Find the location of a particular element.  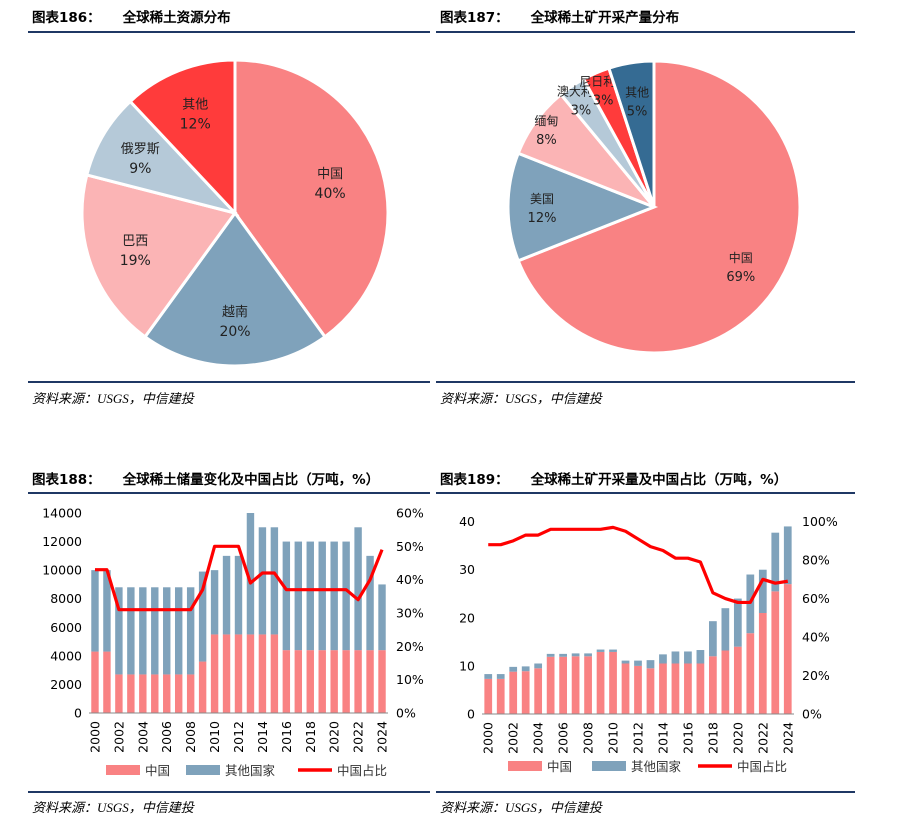

bar-others-188-2011 is located at coordinates (226, 595).